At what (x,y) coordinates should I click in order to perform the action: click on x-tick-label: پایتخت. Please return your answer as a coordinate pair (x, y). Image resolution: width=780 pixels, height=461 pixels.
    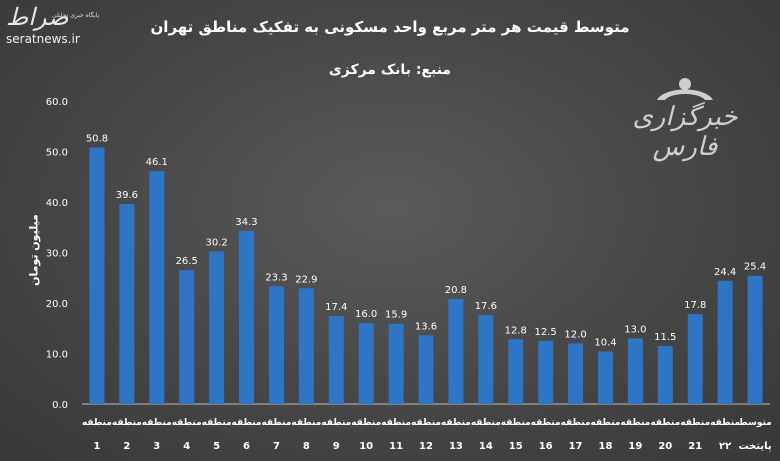
    Looking at the image, I should click on (754, 446).